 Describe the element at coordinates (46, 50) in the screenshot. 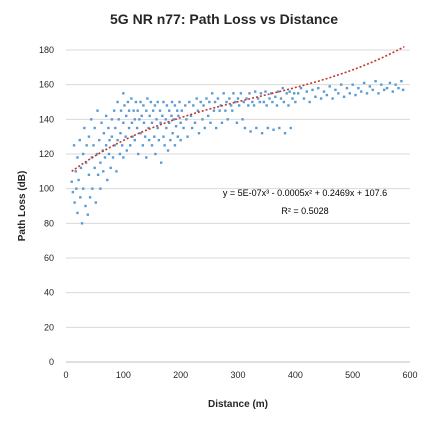

I see `y-tick-180: 180` at that location.